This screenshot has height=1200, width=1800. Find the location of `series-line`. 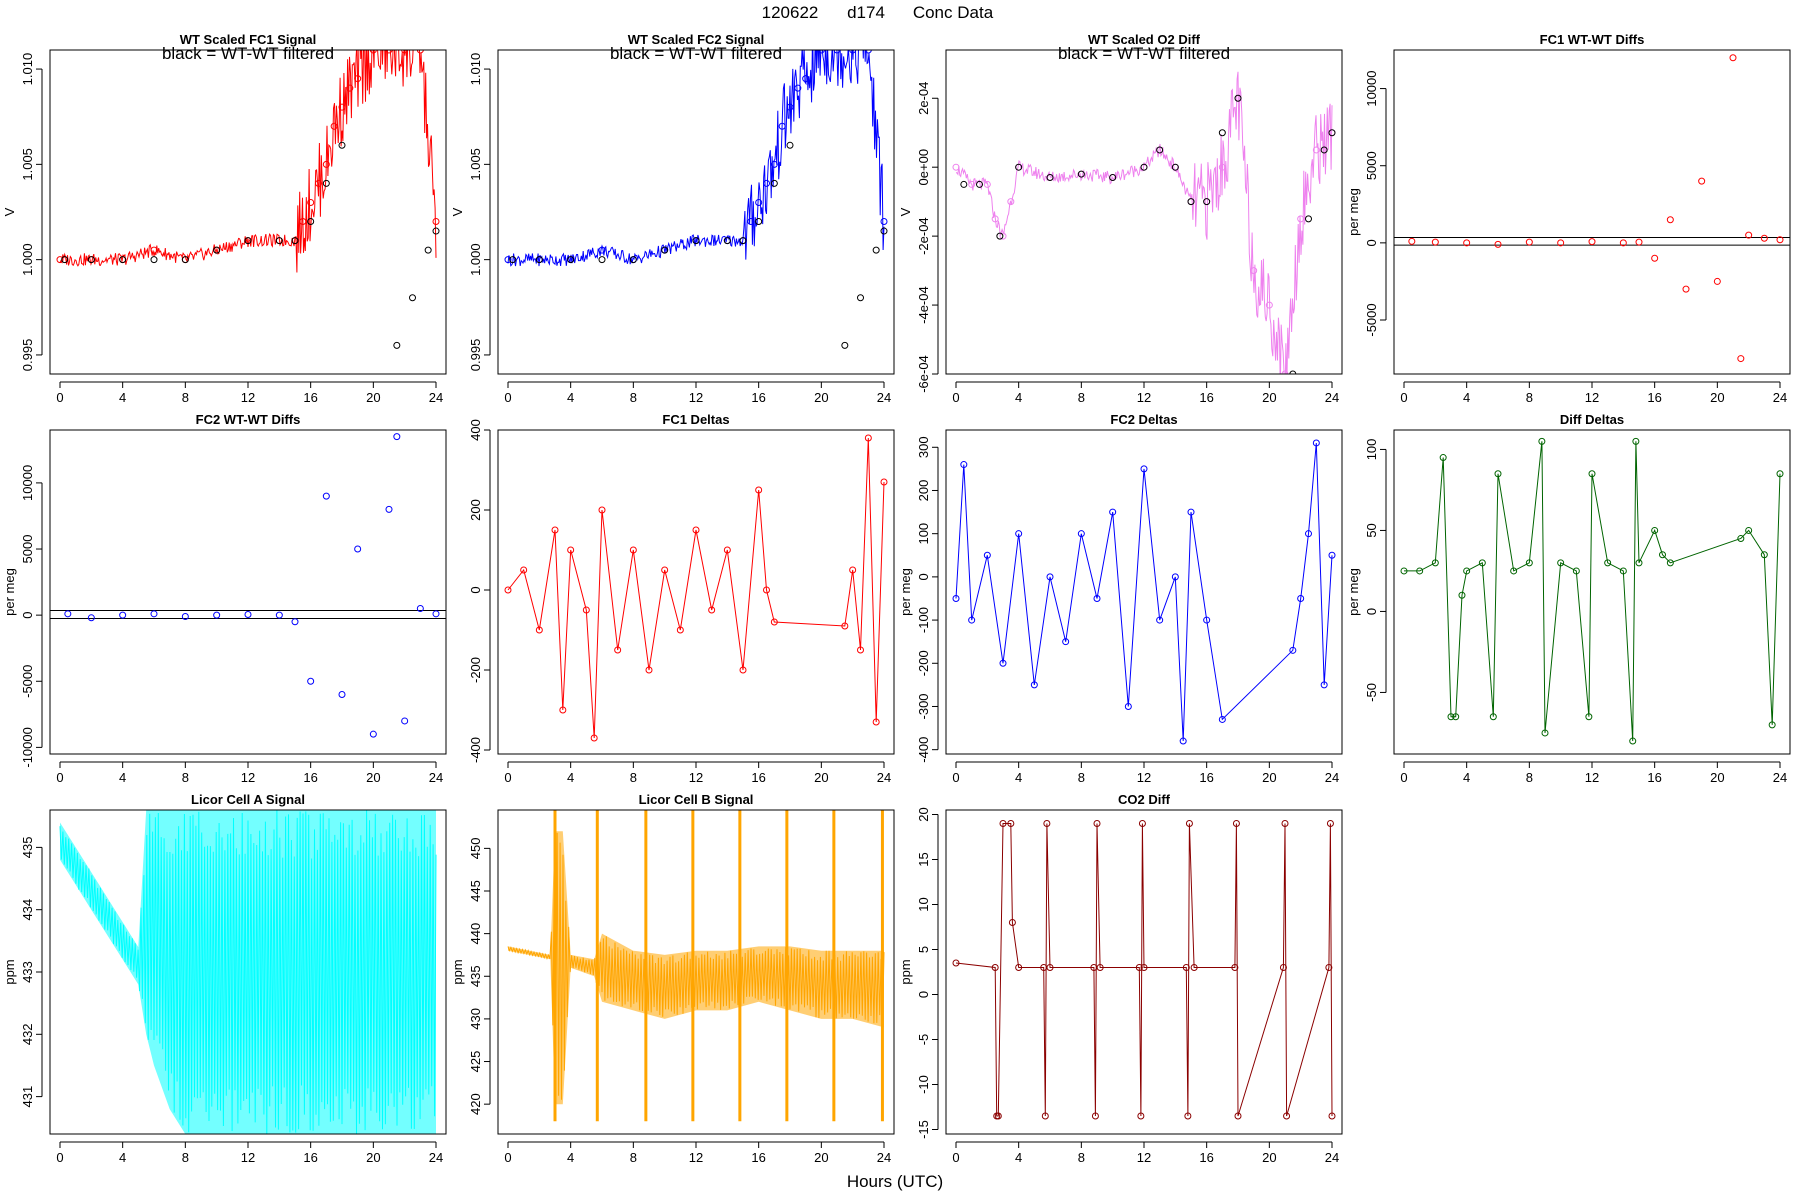

series-line is located at coordinates (1144, 970).